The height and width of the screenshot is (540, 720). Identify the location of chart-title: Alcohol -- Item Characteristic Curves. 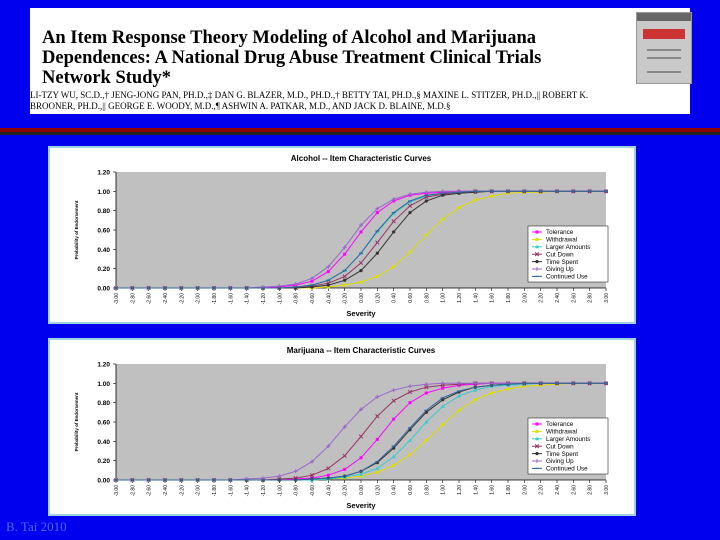
(361, 158).